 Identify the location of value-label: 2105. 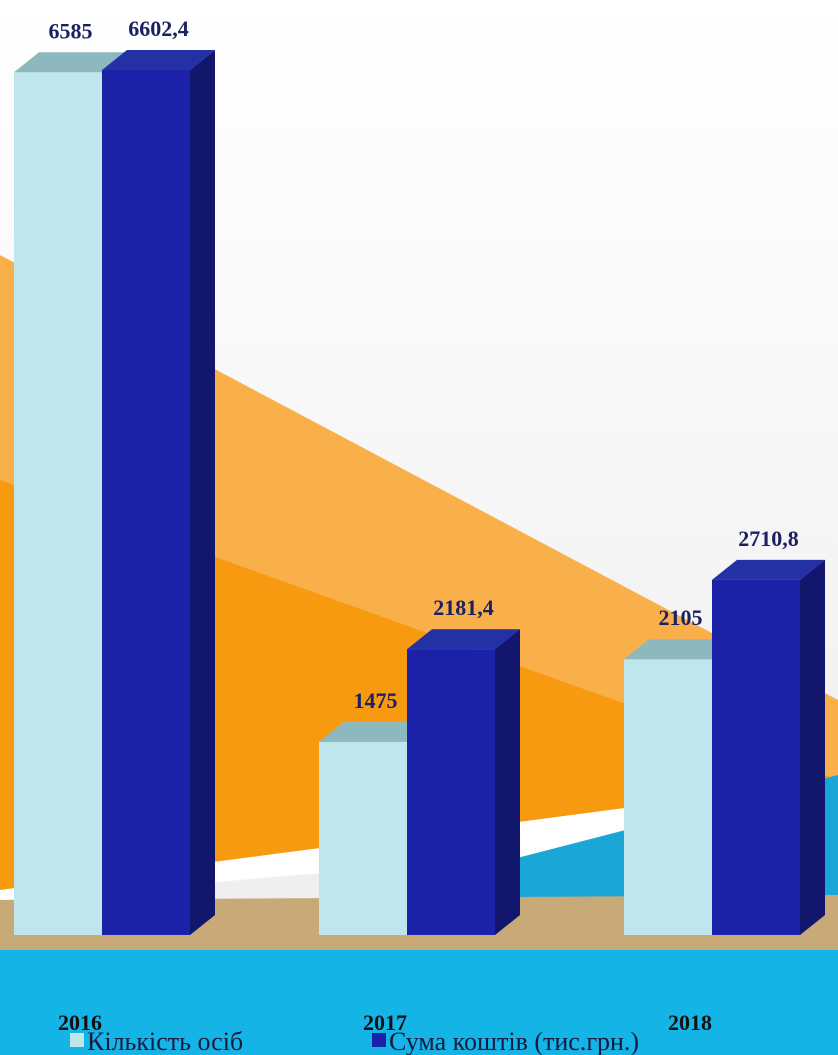
(681, 617).